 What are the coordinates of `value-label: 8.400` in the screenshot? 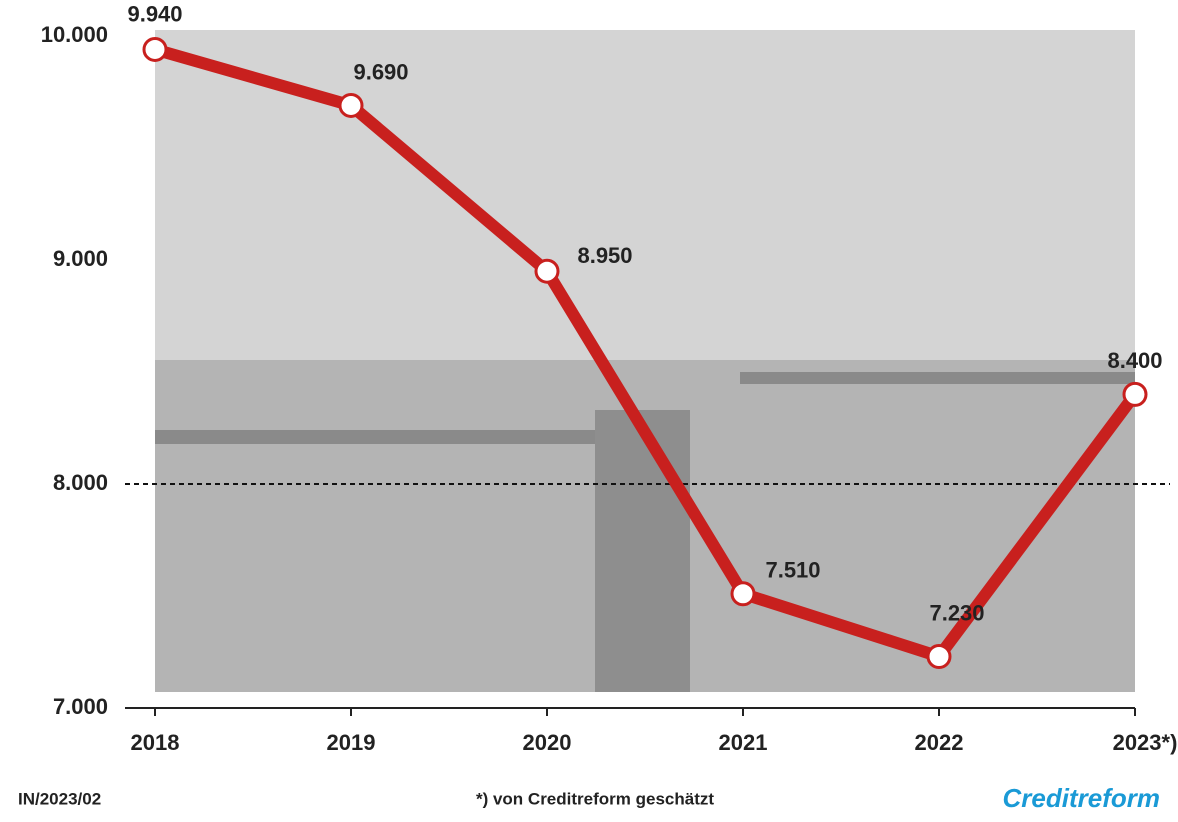 It's located at (1134, 360).